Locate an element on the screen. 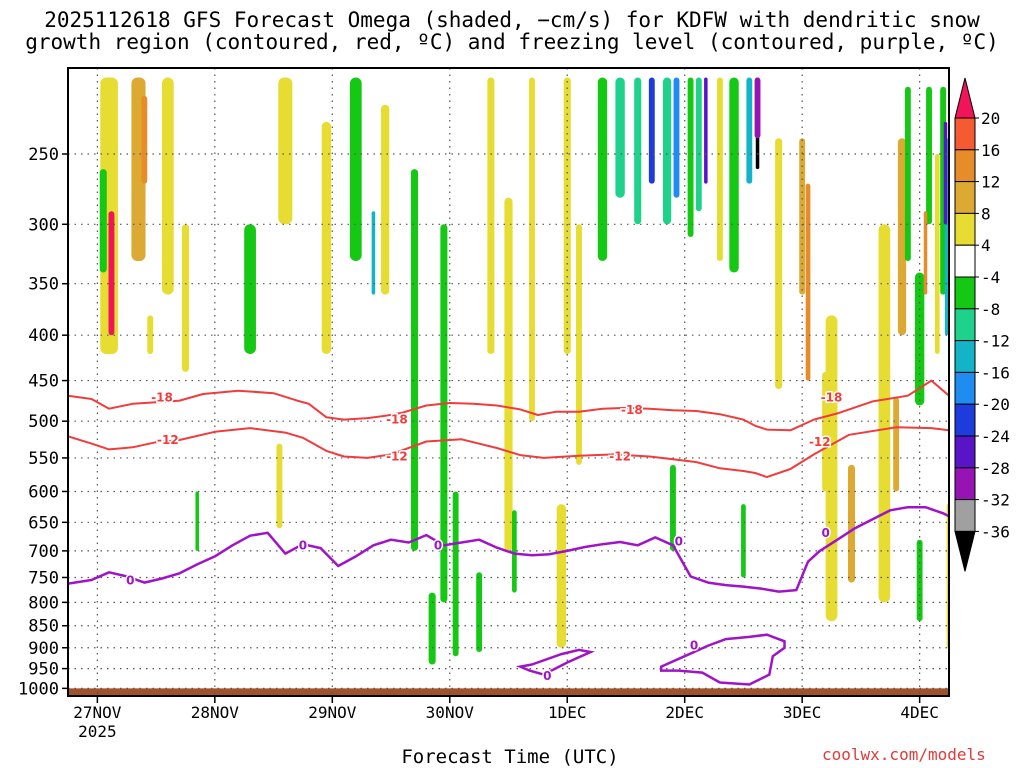 The height and width of the screenshot is (768, 1024). colorbar-label: -36 is located at coordinates (995, 531).